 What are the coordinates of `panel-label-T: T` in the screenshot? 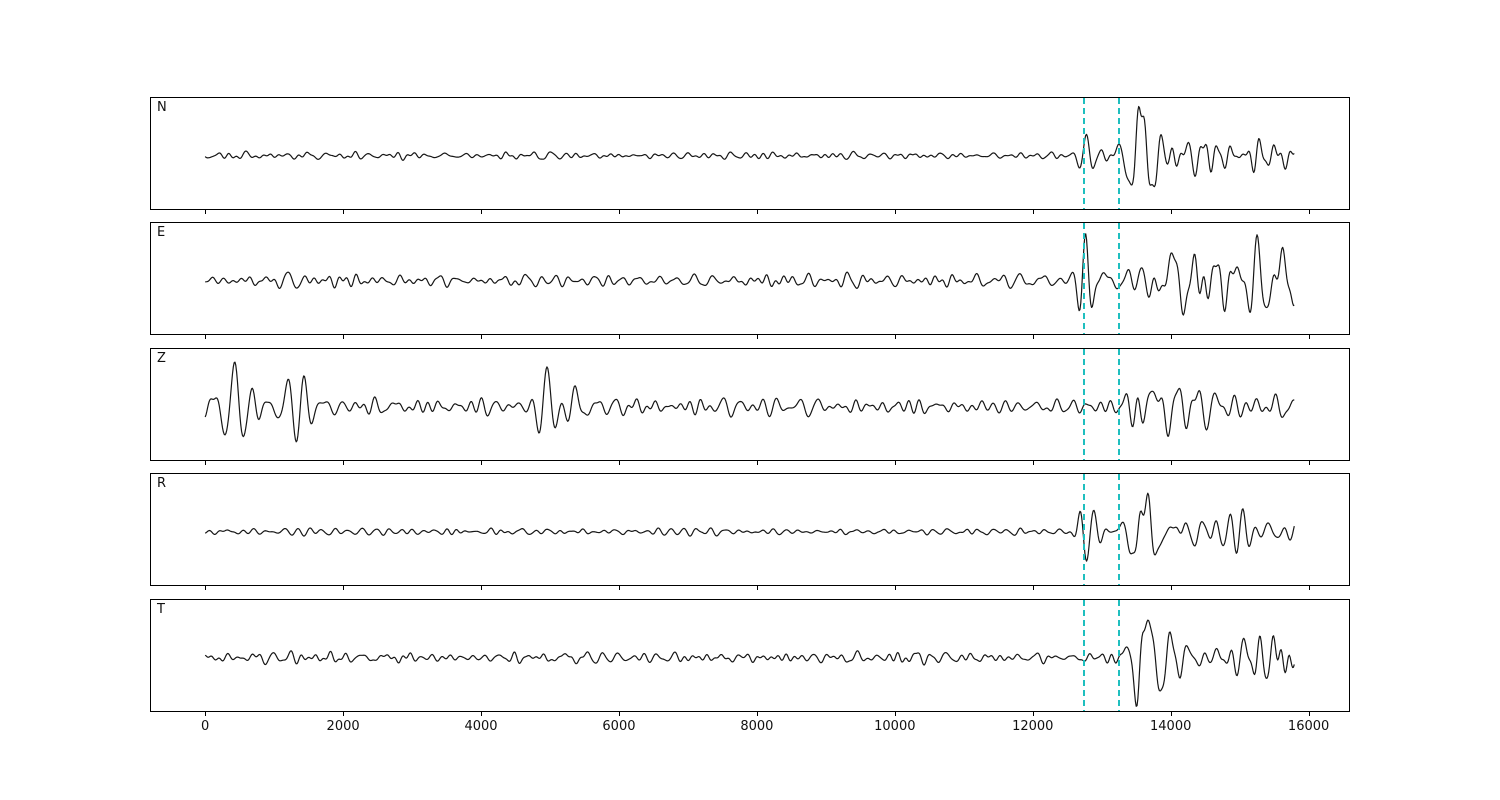 It's located at (161, 609).